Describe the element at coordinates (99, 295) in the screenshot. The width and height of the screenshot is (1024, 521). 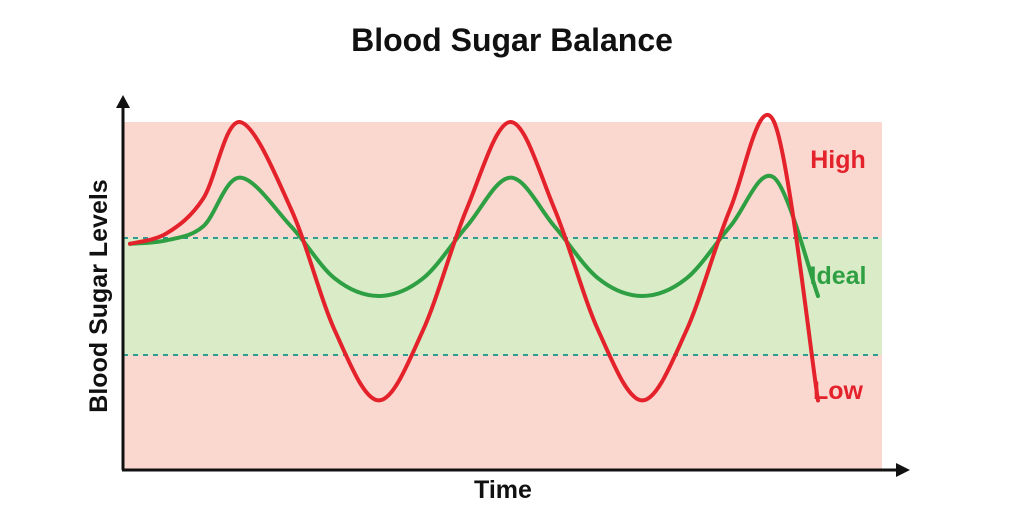
I see `y-axis-label: Blood Sugar Levels` at that location.